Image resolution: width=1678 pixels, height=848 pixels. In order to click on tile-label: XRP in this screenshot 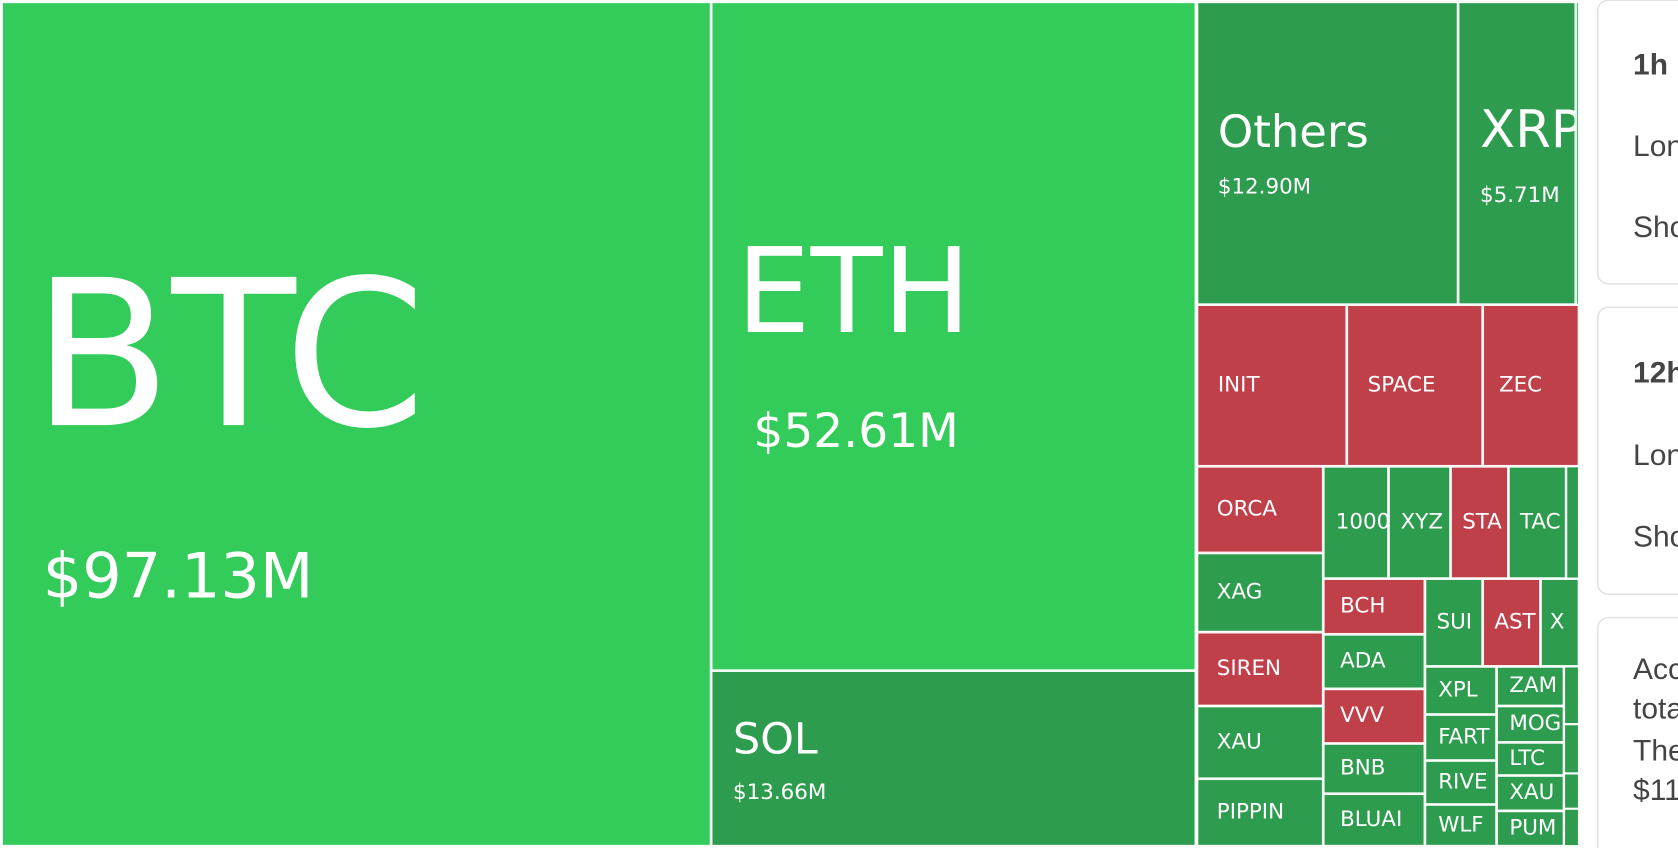, I will do `click(1531, 130)`.